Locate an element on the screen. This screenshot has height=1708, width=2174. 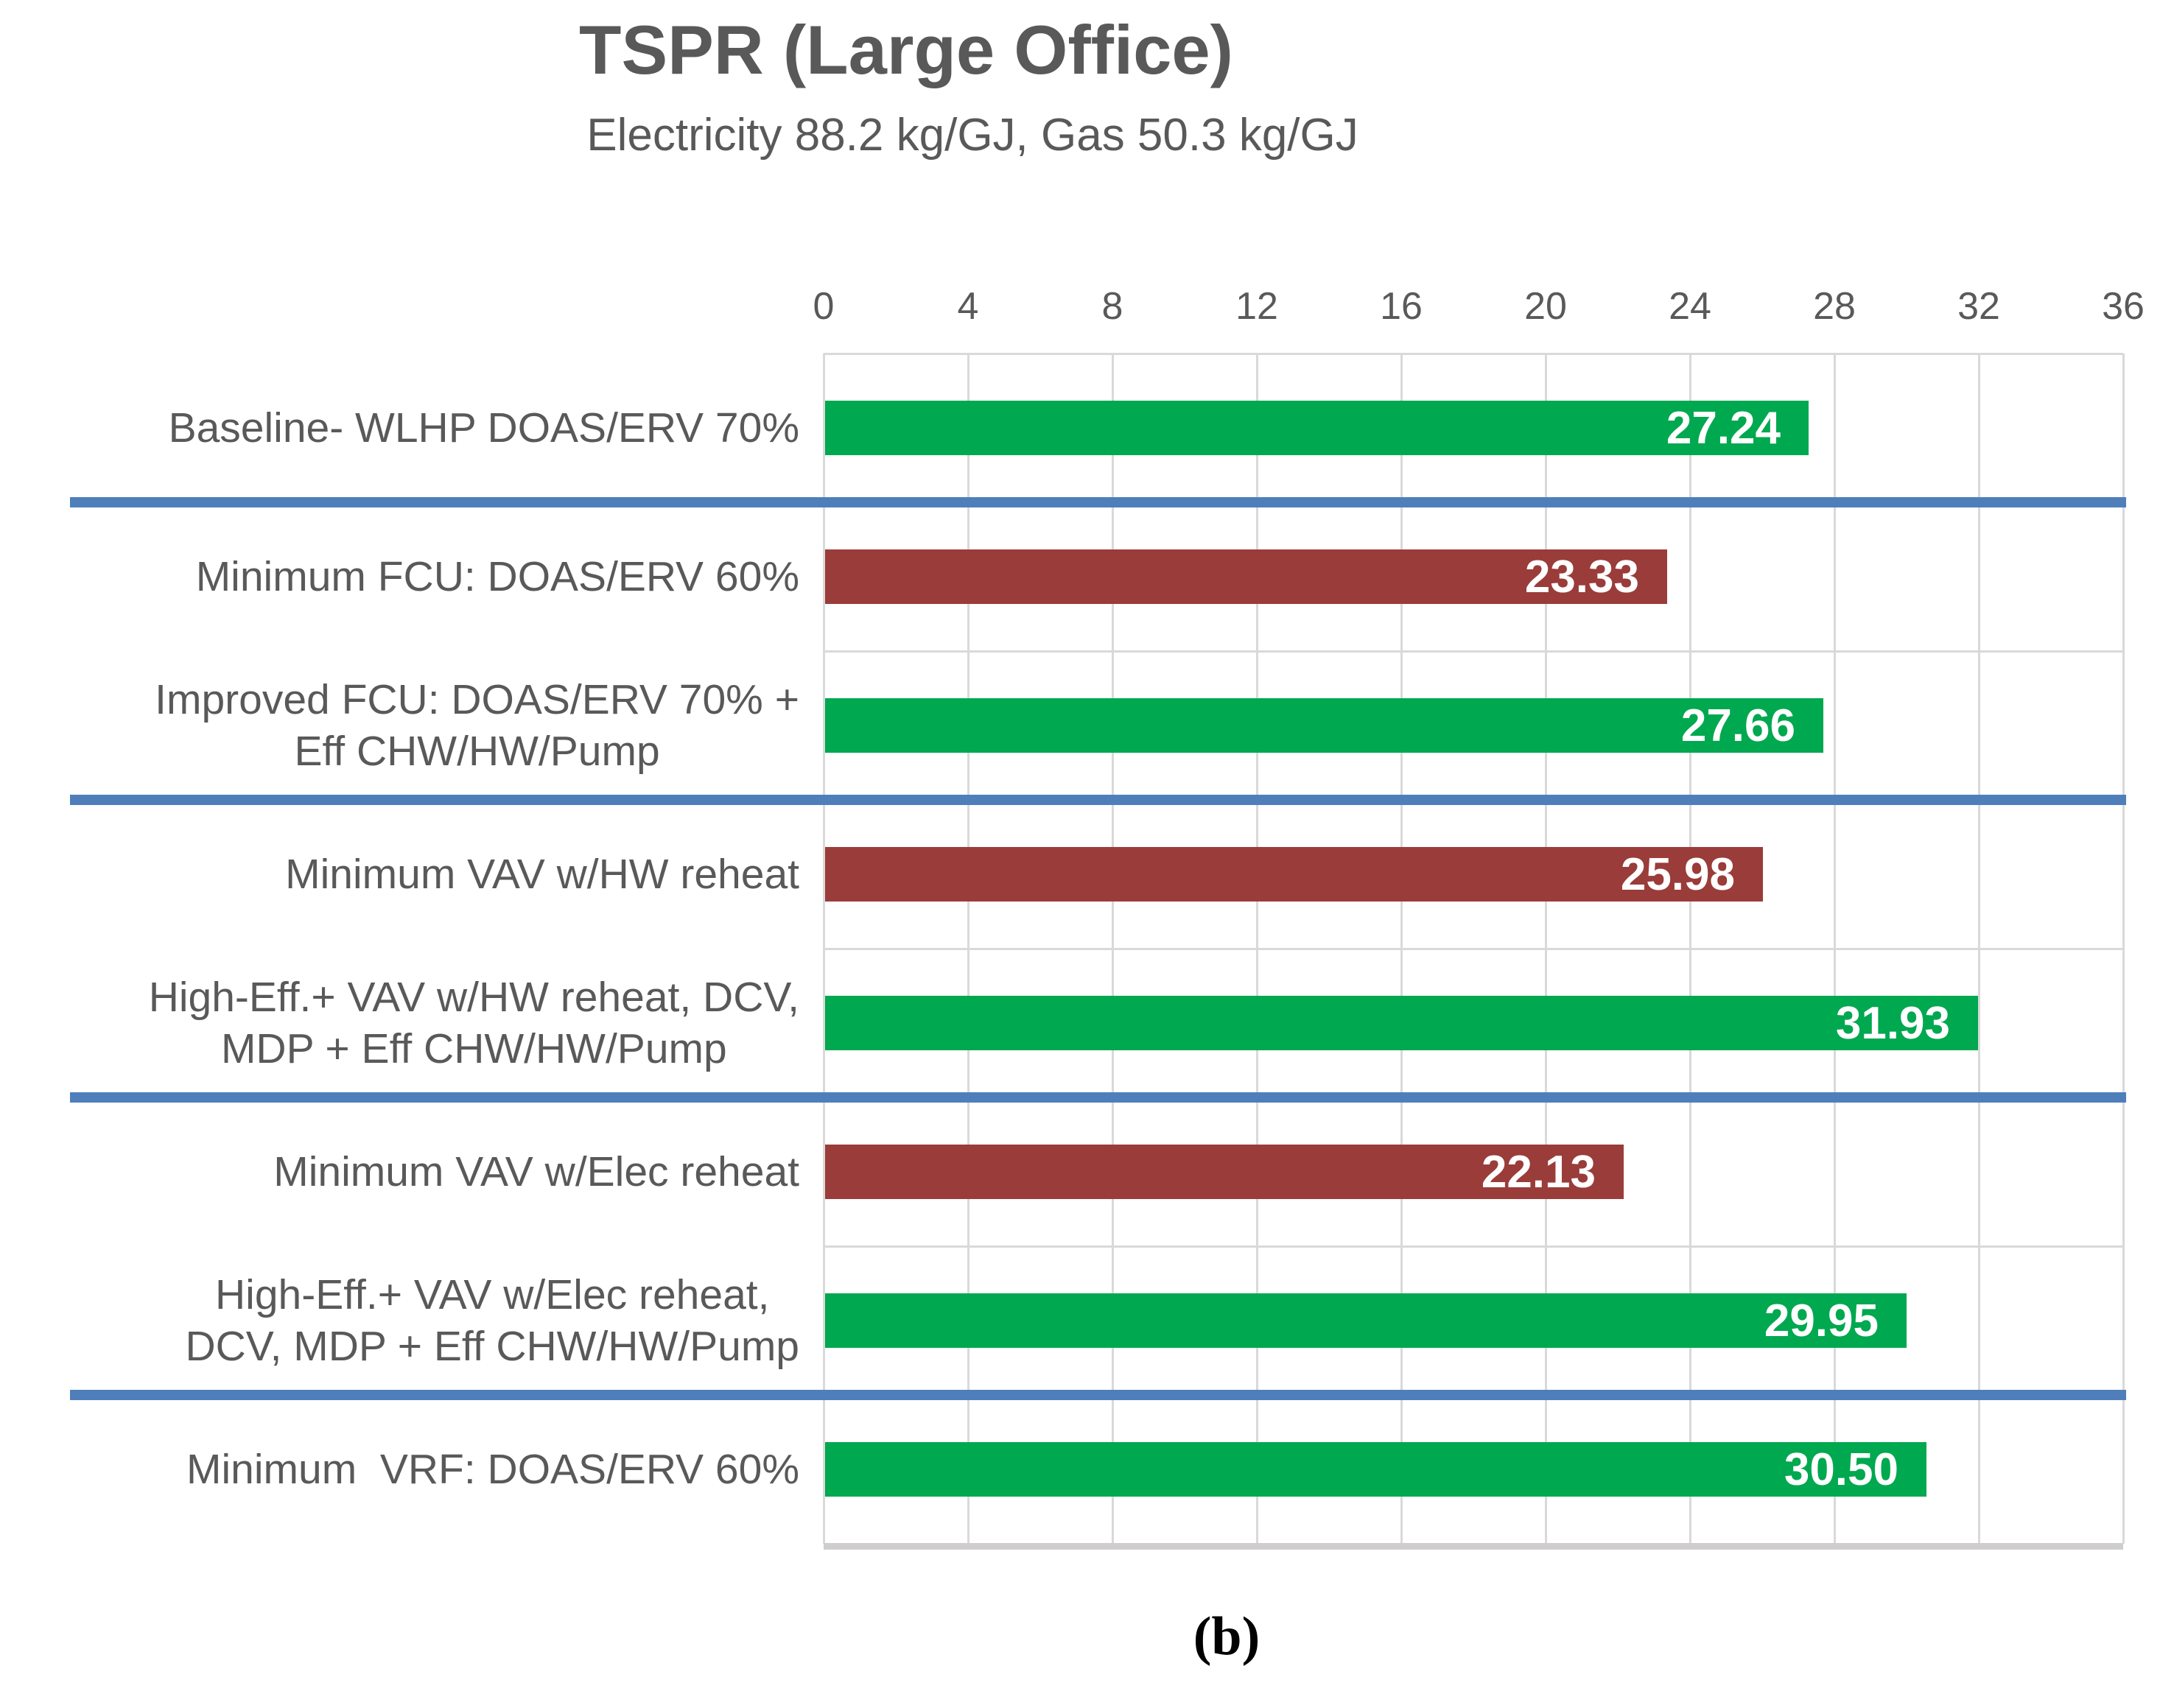
bar: 31.93 is located at coordinates (1401, 1023).